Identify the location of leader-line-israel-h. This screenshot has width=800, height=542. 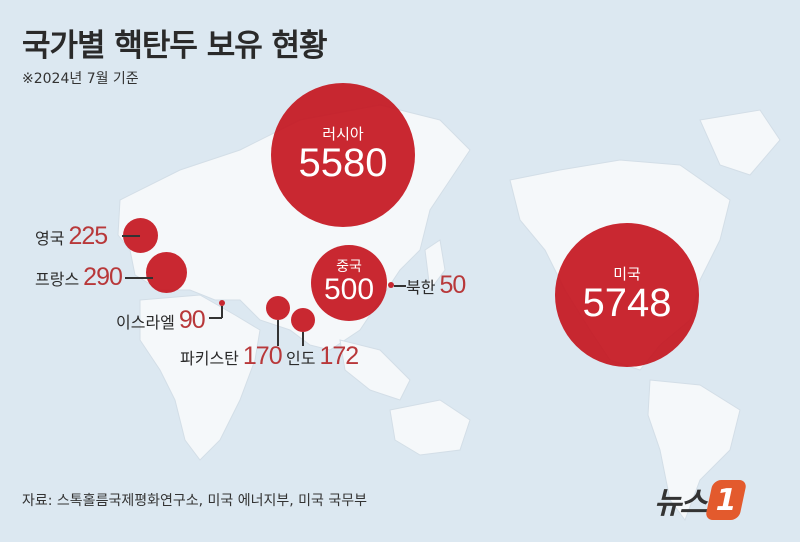
(215, 318).